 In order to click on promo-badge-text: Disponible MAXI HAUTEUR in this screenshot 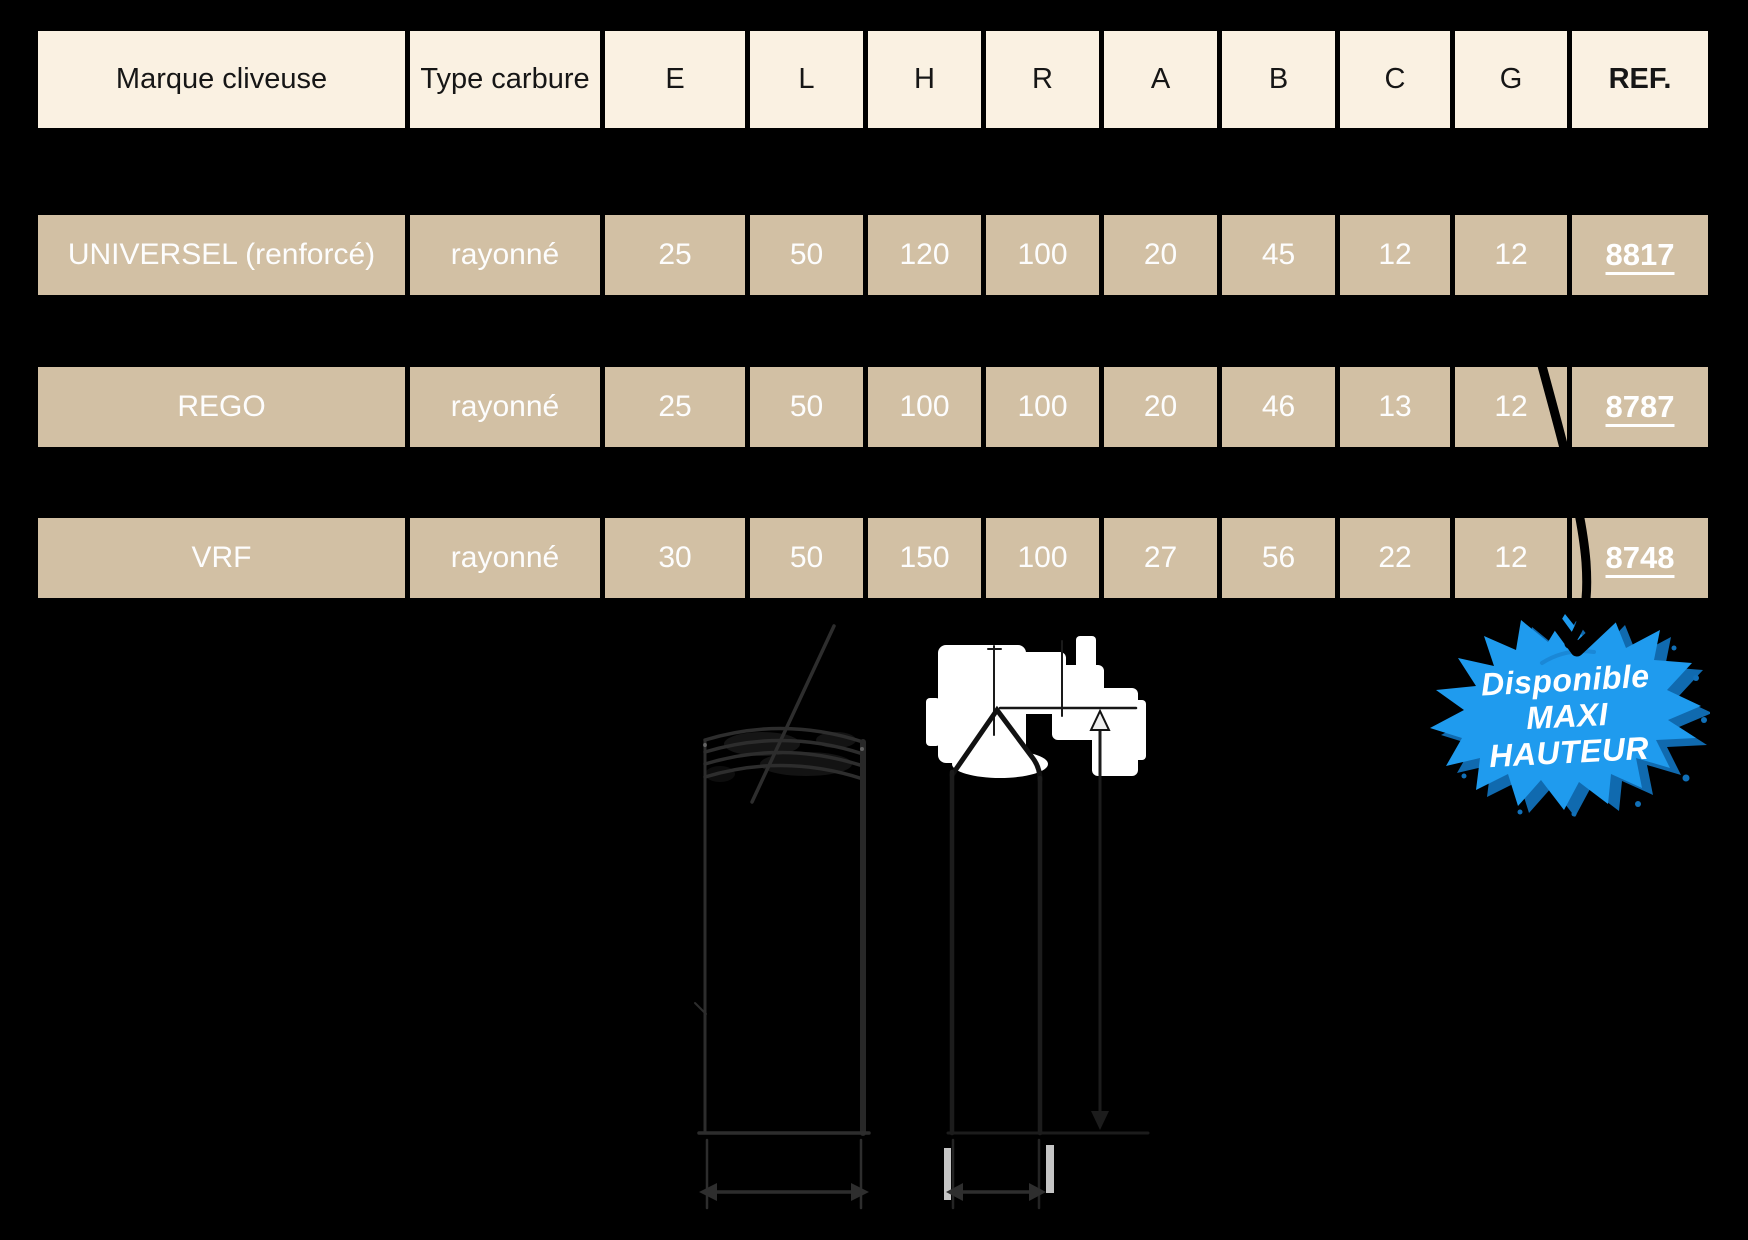, I will do `click(1567, 713)`.